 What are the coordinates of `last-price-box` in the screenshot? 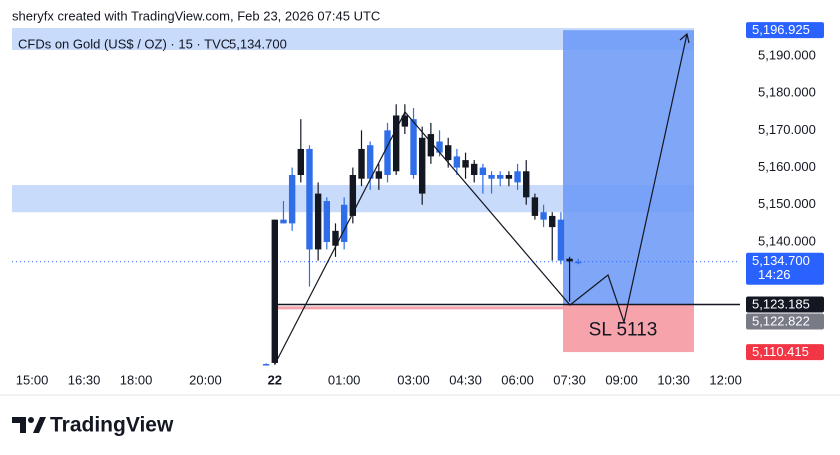 It's located at (785, 268).